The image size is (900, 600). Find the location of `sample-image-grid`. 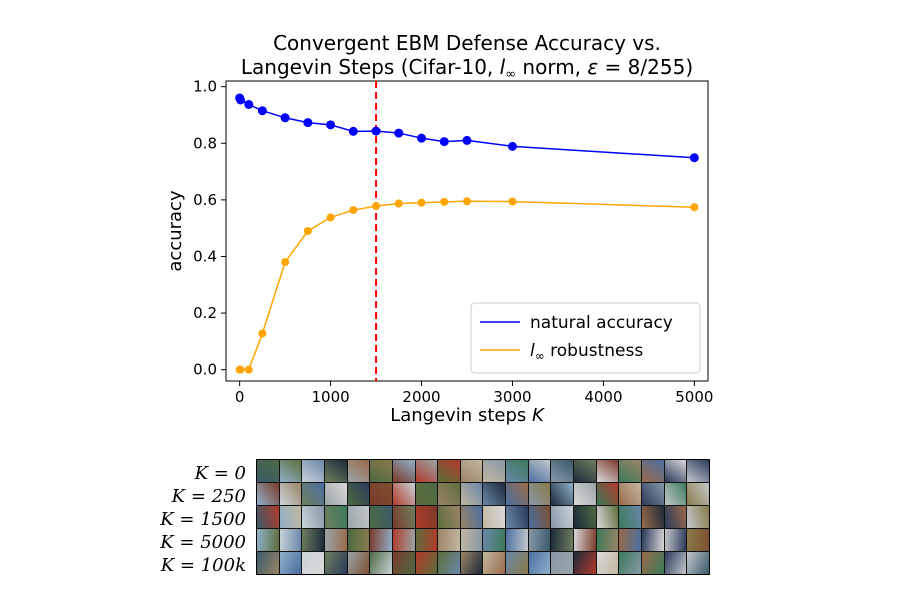

sample-image-grid is located at coordinates (483, 517).